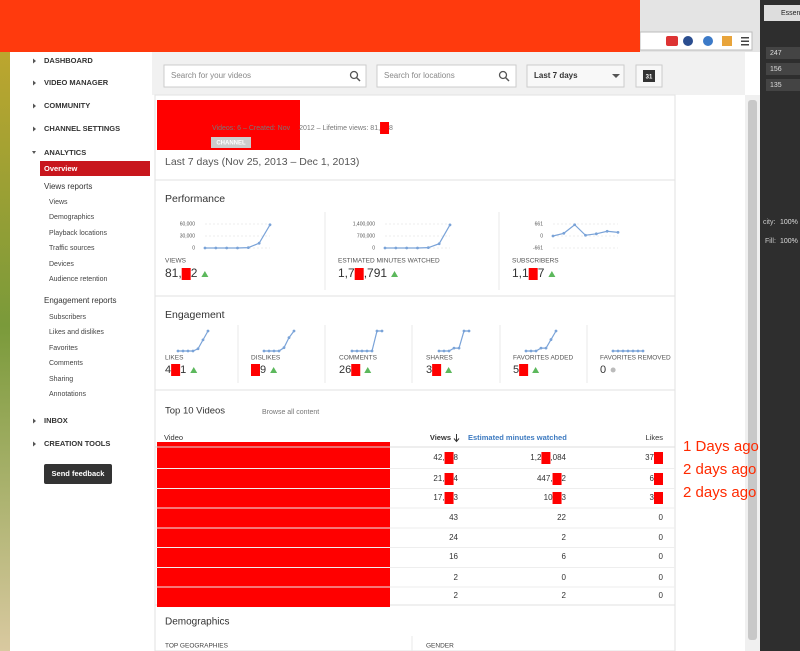 This screenshot has width=800, height=651. What do you see at coordinates (453, 537) in the screenshot?
I see `table-cell: 24` at bounding box center [453, 537].